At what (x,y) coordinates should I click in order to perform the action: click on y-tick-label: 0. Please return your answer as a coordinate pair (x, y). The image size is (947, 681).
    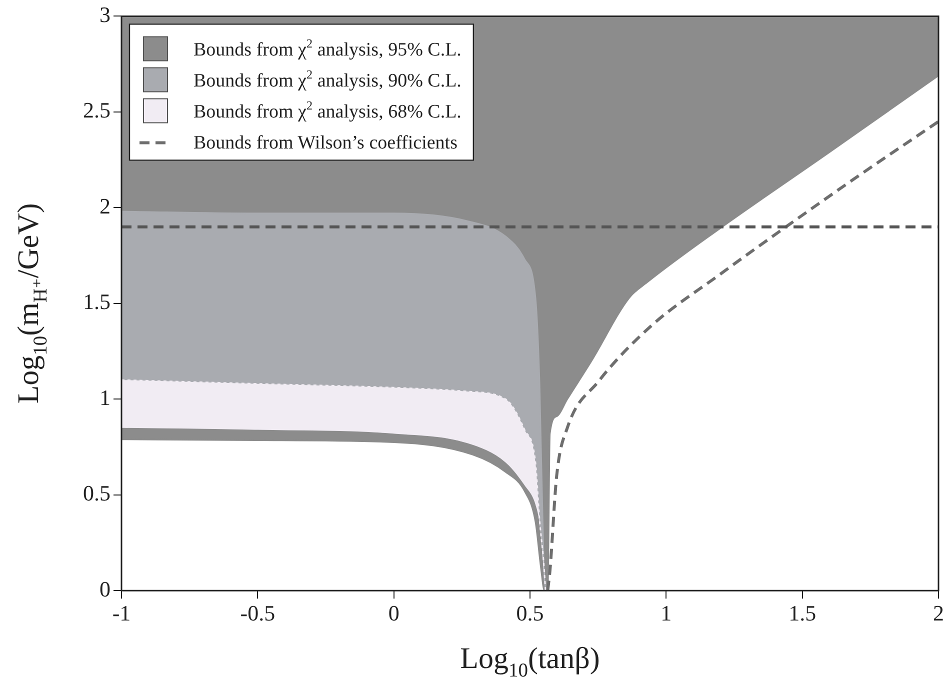
    Looking at the image, I should click on (105, 589).